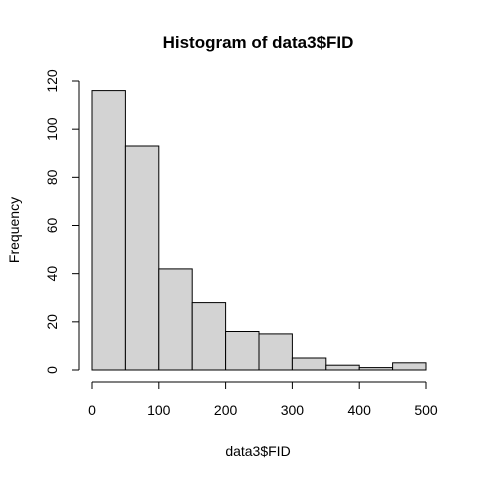  I want to click on x-tick-label: 200, so click(226, 410).